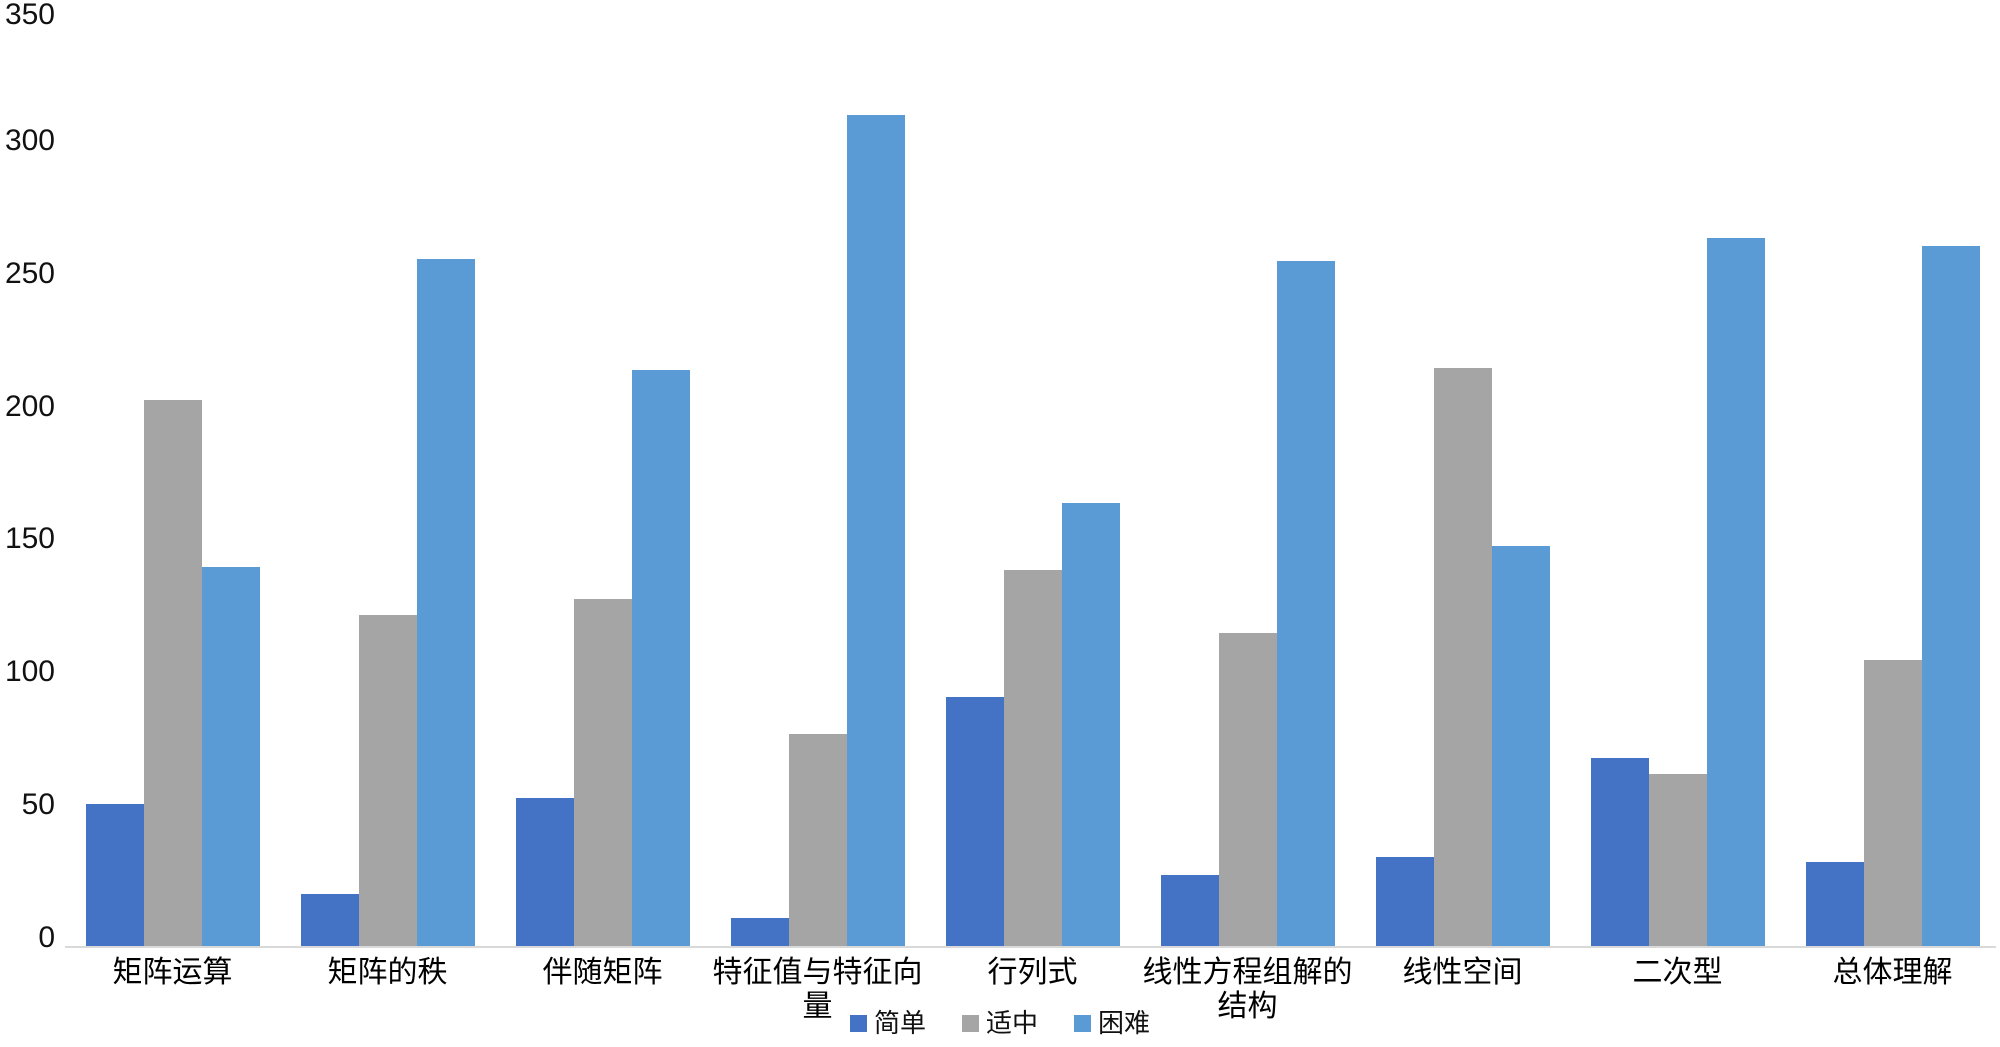  I want to click on legend-item: 困难, so click(1112, 1023).